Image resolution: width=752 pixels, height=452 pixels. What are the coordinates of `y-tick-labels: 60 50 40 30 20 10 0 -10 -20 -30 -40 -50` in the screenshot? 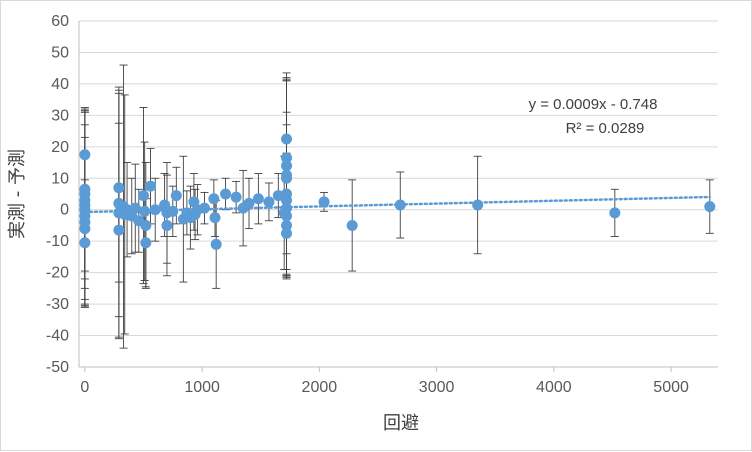 It's located at (57, 194).